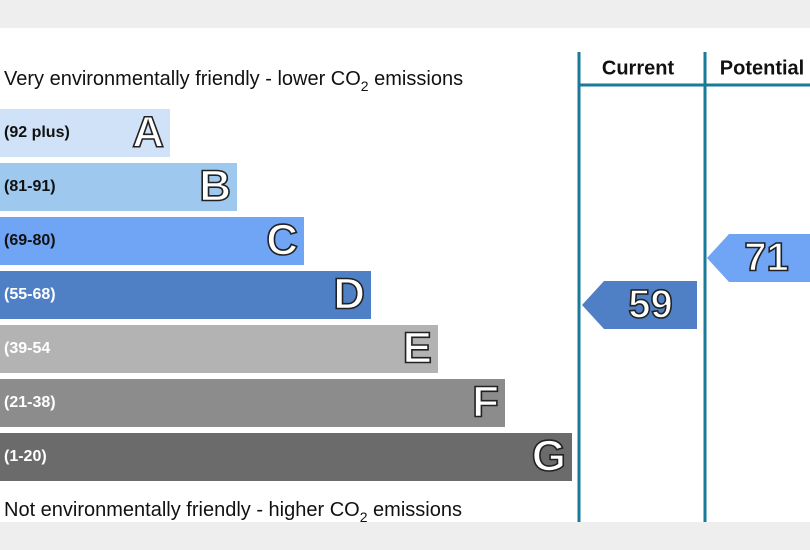  I want to click on column-header: Current, so click(638, 68).